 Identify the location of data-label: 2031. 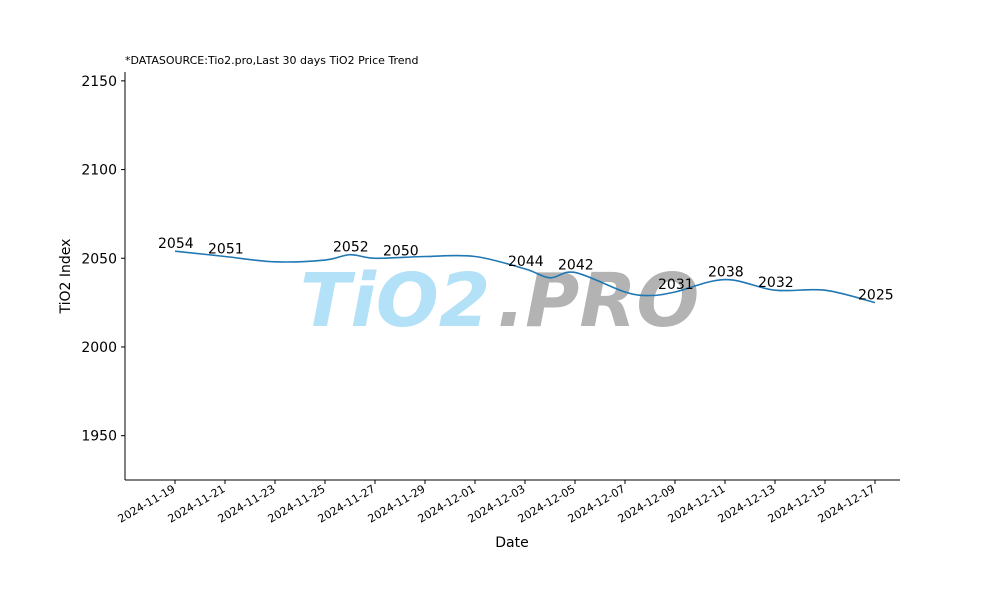
(676, 285).